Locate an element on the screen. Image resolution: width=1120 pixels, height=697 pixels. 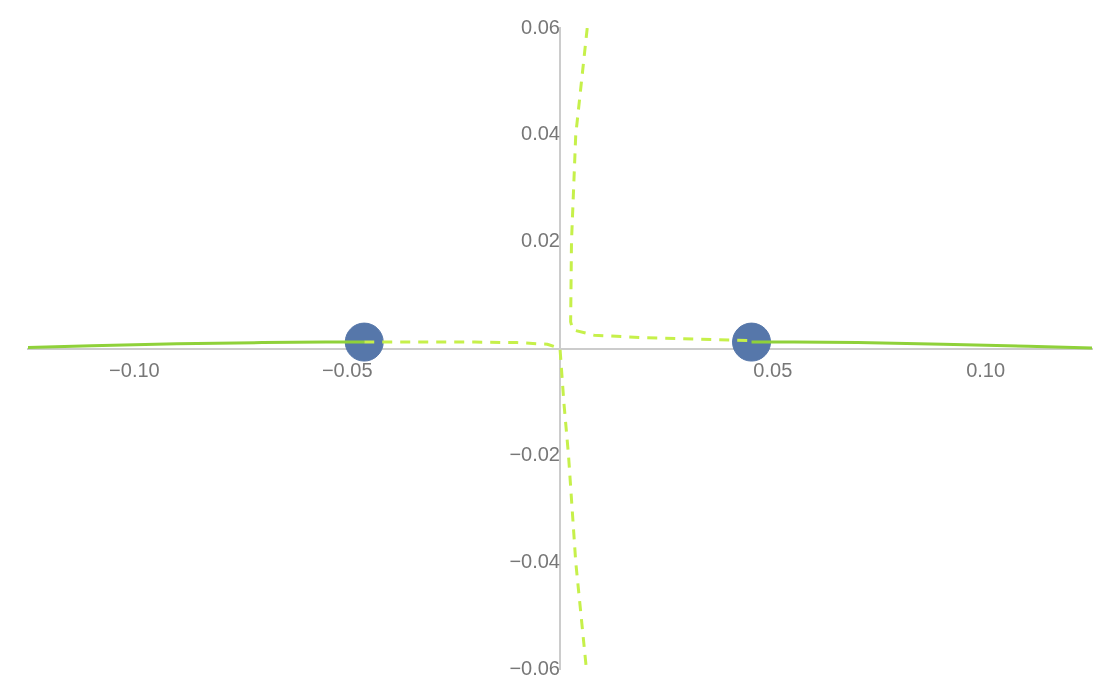
x-tick-label: −0.05 is located at coordinates (347, 370).